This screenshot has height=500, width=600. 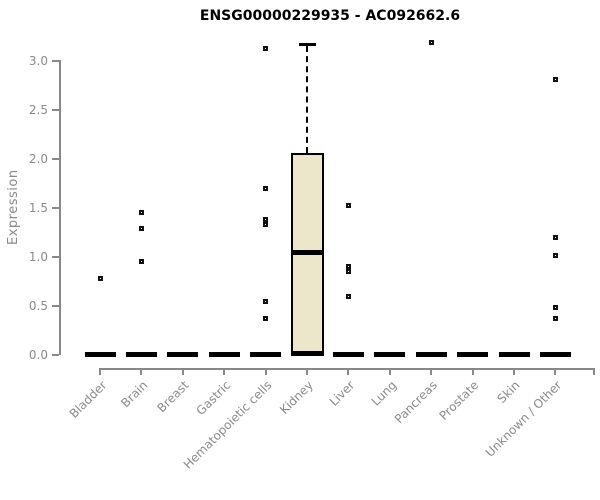 I want to click on x-tick-label-8: Pancreas, so click(x=416, y=402).